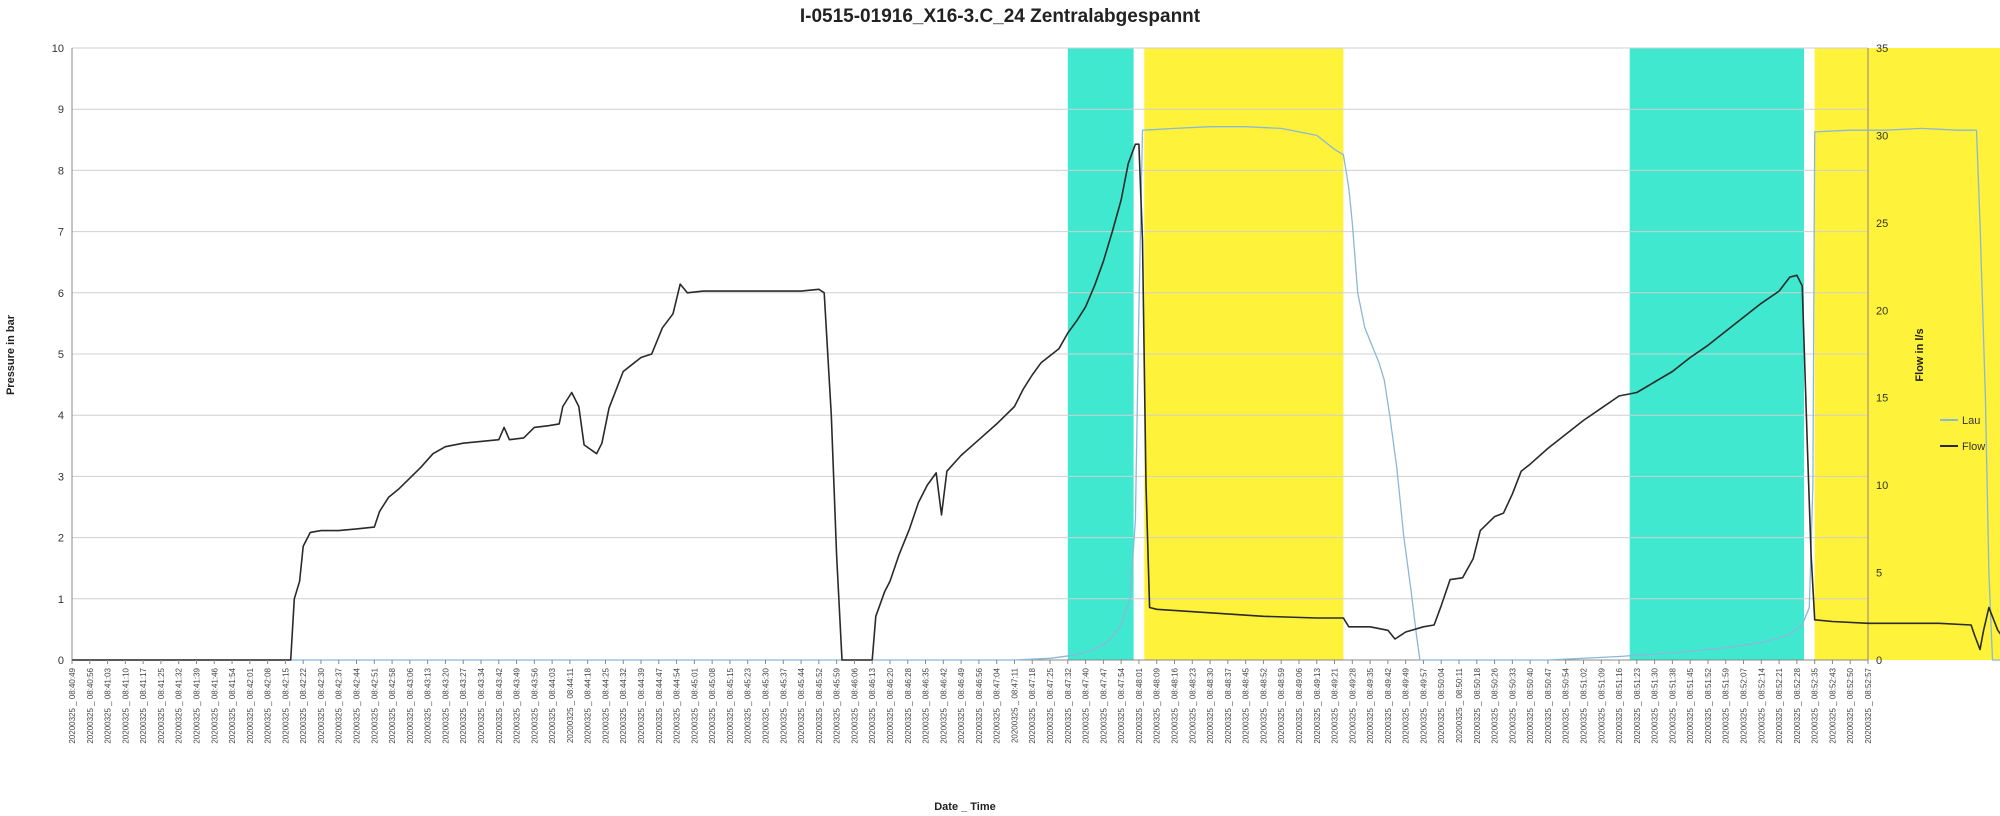 The width and height of the screenshot is (2000, 816). Describe the element at coordinates (1441, 705) in the screenshot. I see `x-tick-label: 20200325 _ 08:50:04` at that location.